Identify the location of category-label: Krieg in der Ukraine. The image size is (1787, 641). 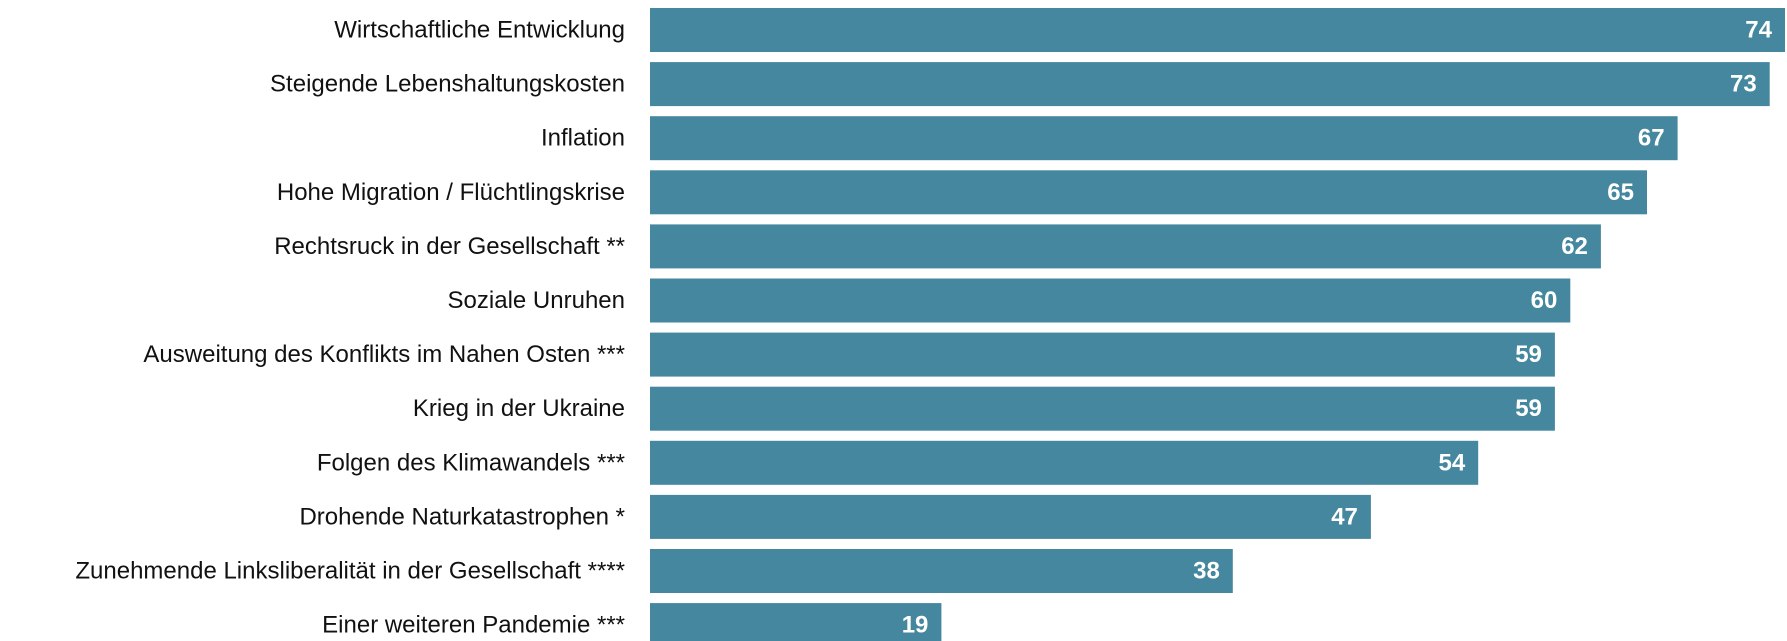
(519, 408).